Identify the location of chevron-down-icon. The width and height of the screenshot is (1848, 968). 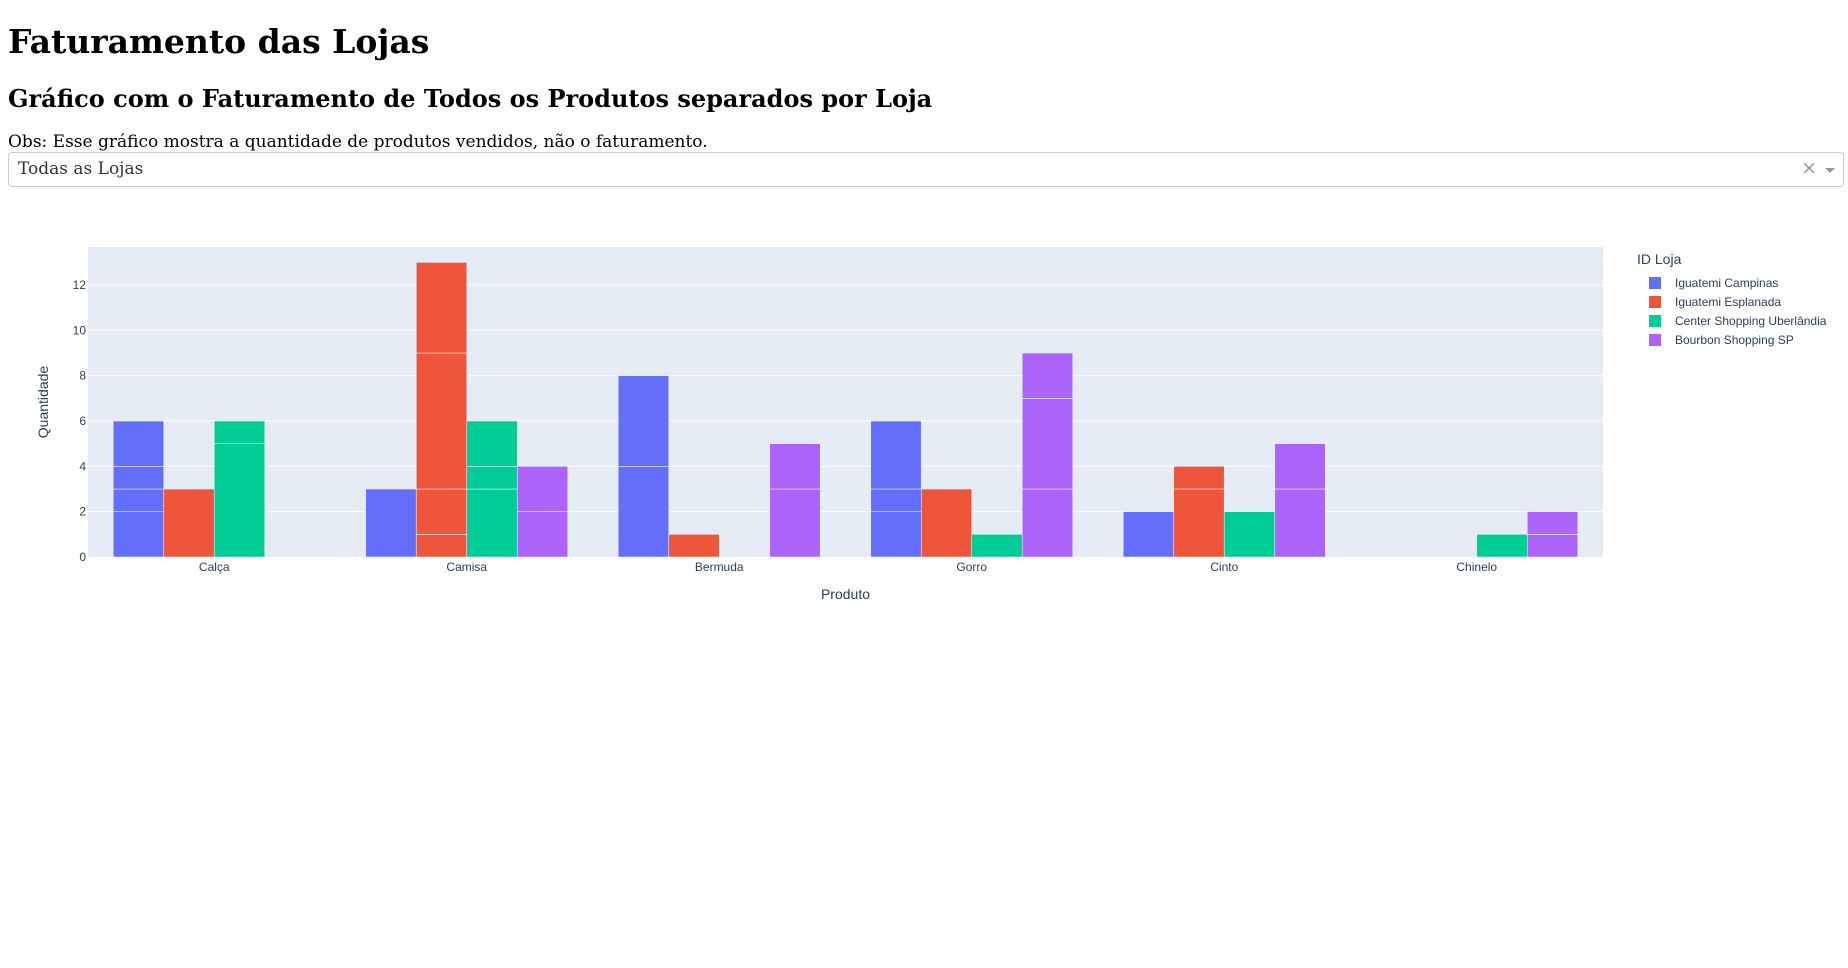
(1830, 170).